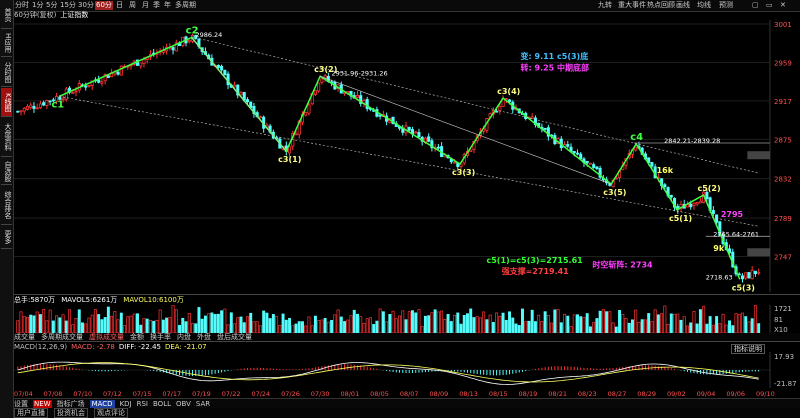 The image size is (800, 418). What do you see at coordinates (748, 349) in the screenshot?
I see `macd-help-button: 指标说明` at bounding box center [748, 349].